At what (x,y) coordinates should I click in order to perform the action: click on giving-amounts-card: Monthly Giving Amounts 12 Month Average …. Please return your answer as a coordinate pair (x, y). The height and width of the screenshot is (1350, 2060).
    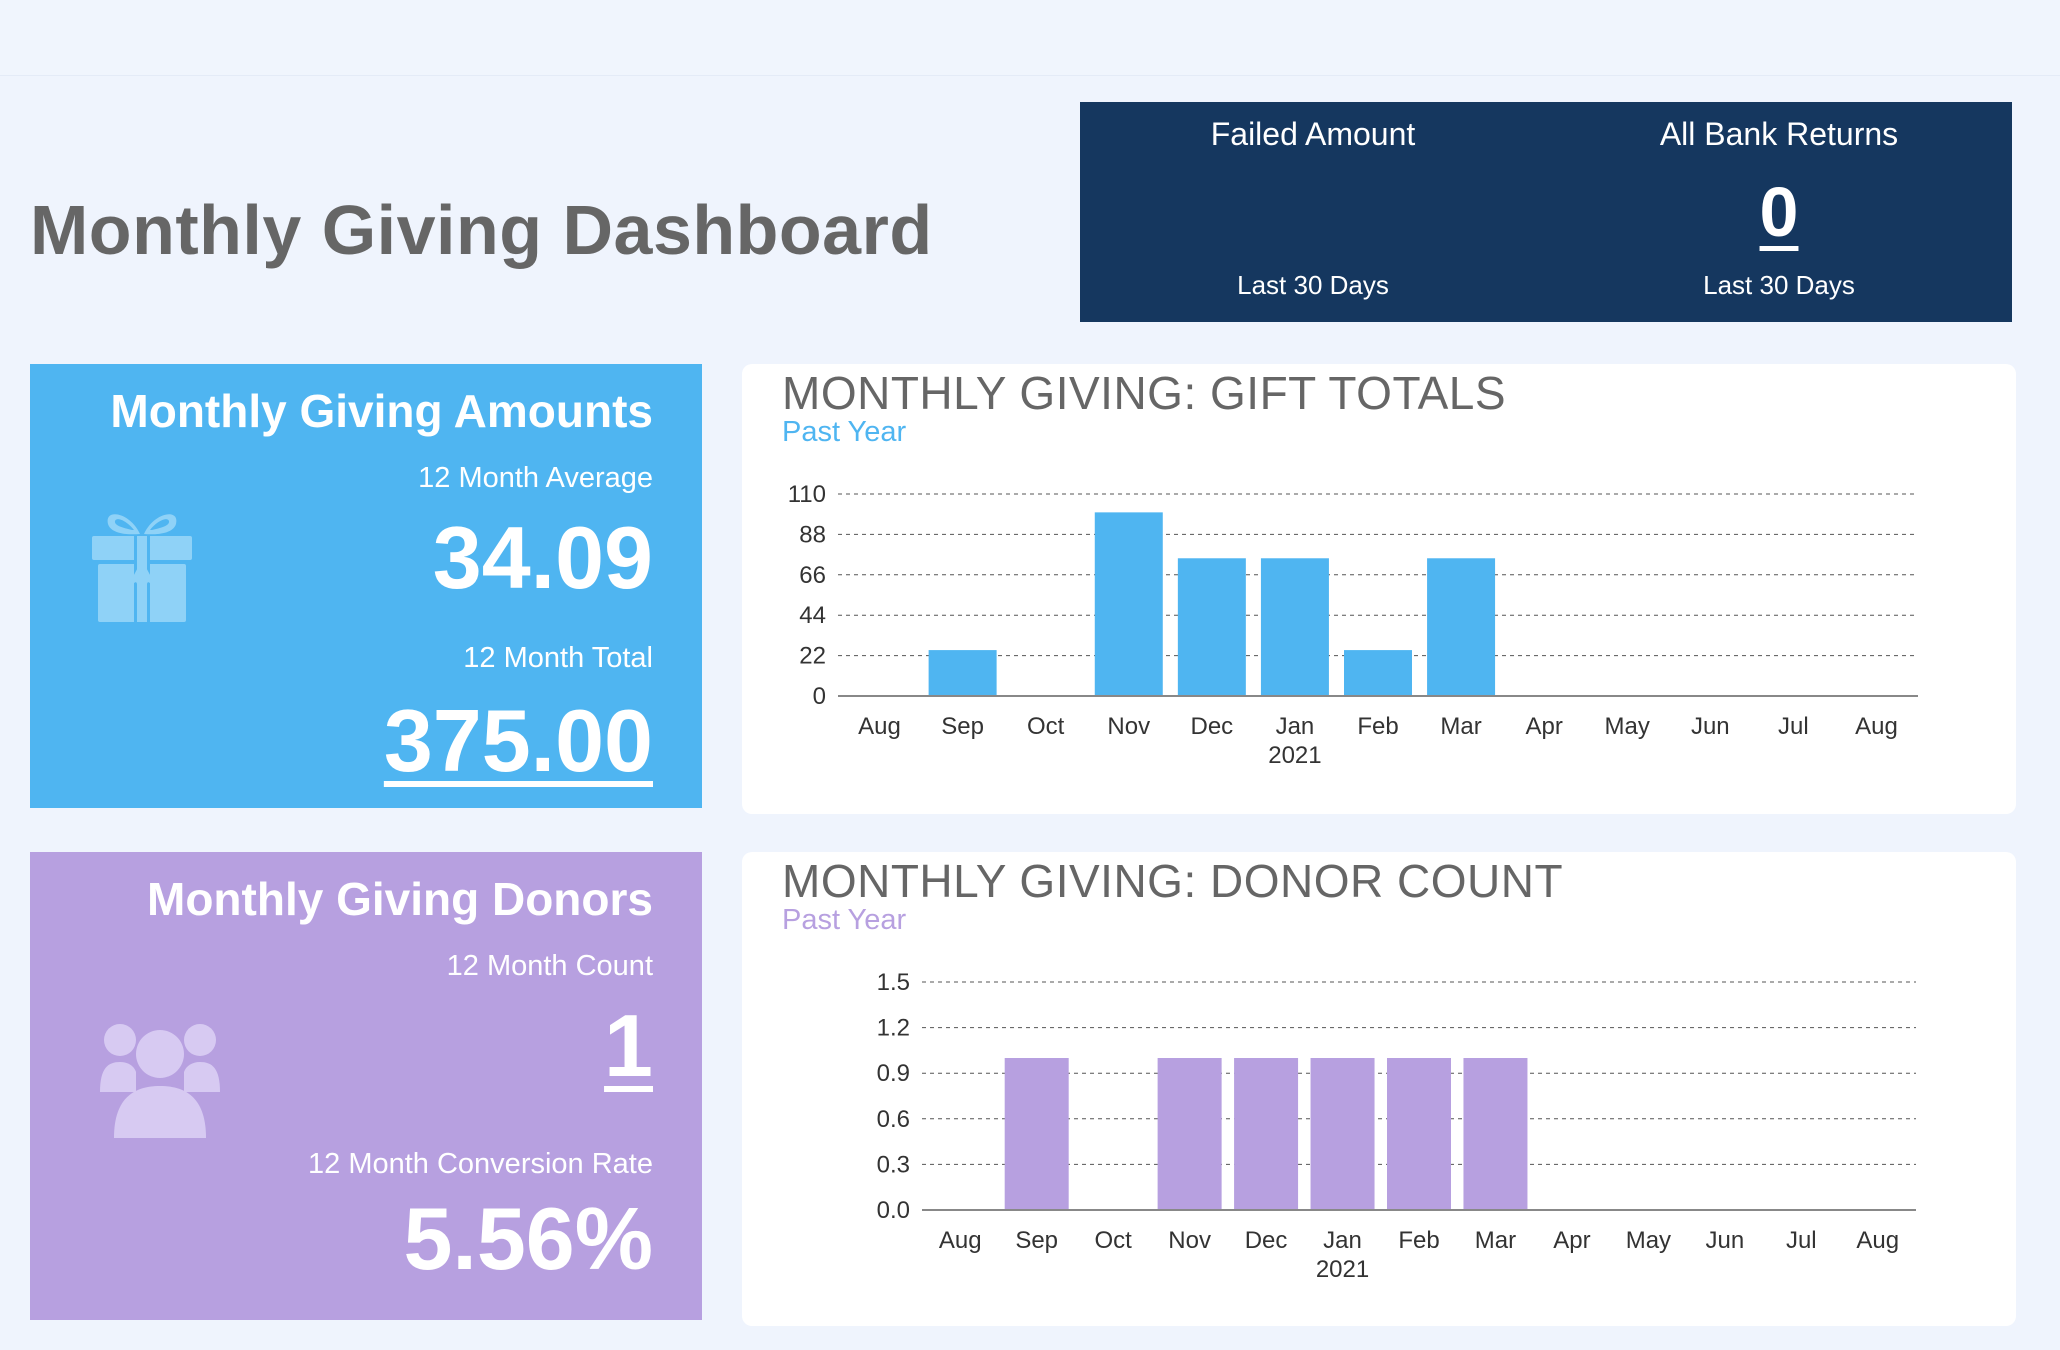
    Looking at the image, I should click on (366, 586).